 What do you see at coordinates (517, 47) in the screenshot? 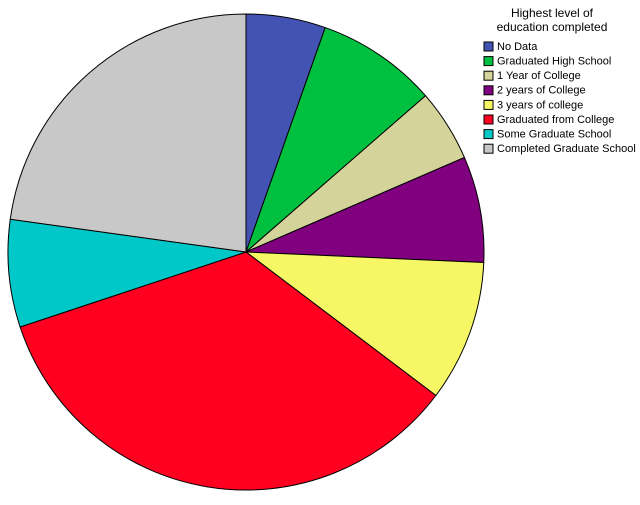
I see `legend-label: No Data` at bounding box center [517, 47].